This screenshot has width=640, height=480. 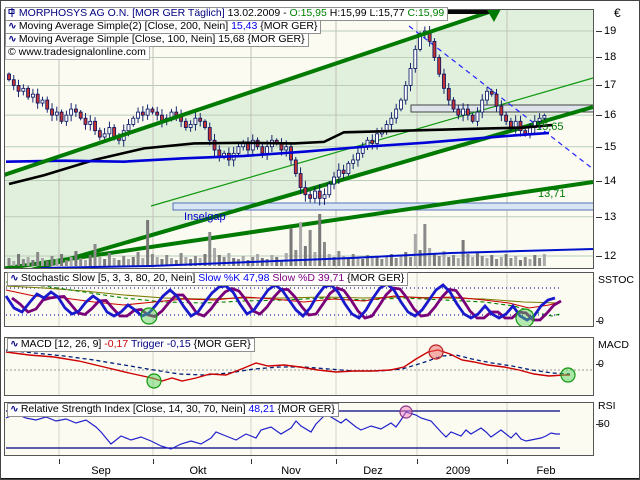 What do you see at coordinates (610, 255) in the screenshot?
I see `price-tick-label: 12` at bounding box center [610, 255].